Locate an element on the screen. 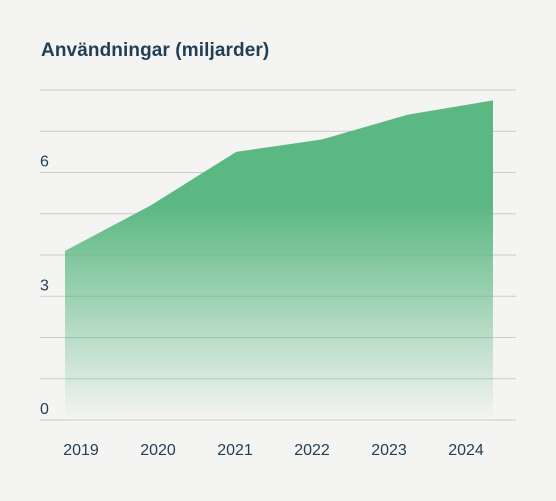 This screenshot has height=501, width=556. x-tick-label: 2019 is located at coordinates (81, 450).